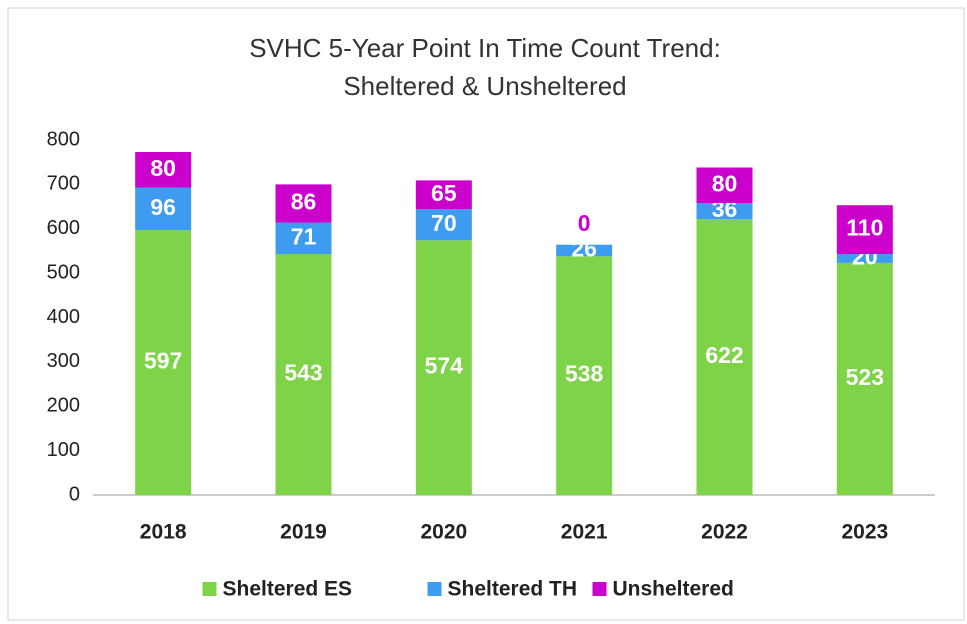 The height and width of the screenshot is (624, 967). What do you see at coordinates (63, 450) in the screenshot?
I see `y-tick-label: 100` at bounding box center [63, 450].